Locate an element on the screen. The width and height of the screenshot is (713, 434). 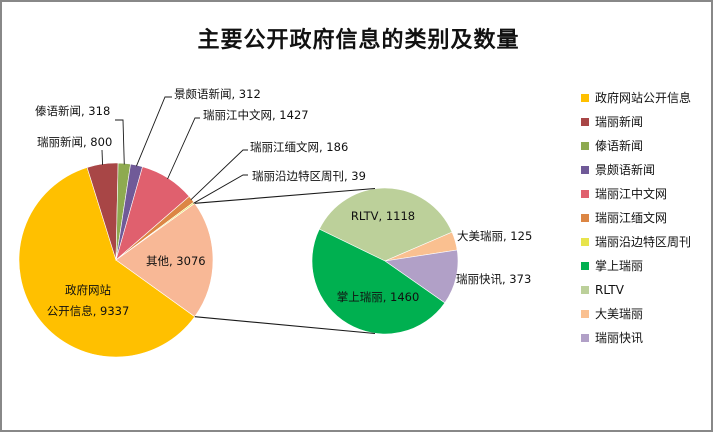
chart-title: 主要公开政府信息的类别及数量 is located at coordinates (358, 40).